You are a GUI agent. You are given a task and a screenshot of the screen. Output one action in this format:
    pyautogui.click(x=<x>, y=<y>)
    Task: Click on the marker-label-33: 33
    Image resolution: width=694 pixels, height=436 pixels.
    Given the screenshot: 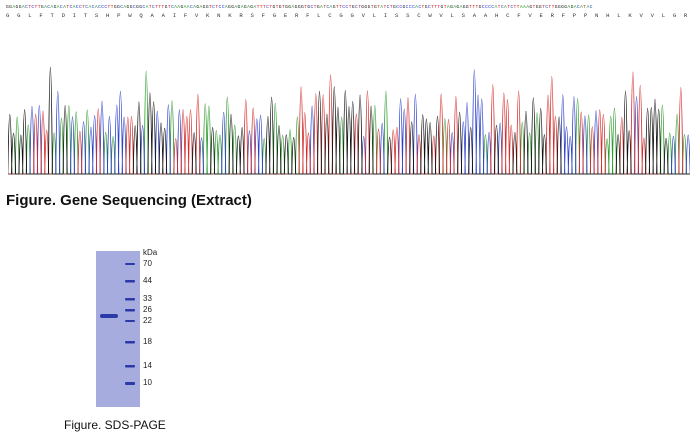 What is the action you would take?
    pyautogui.click(x=147, y=298)
    